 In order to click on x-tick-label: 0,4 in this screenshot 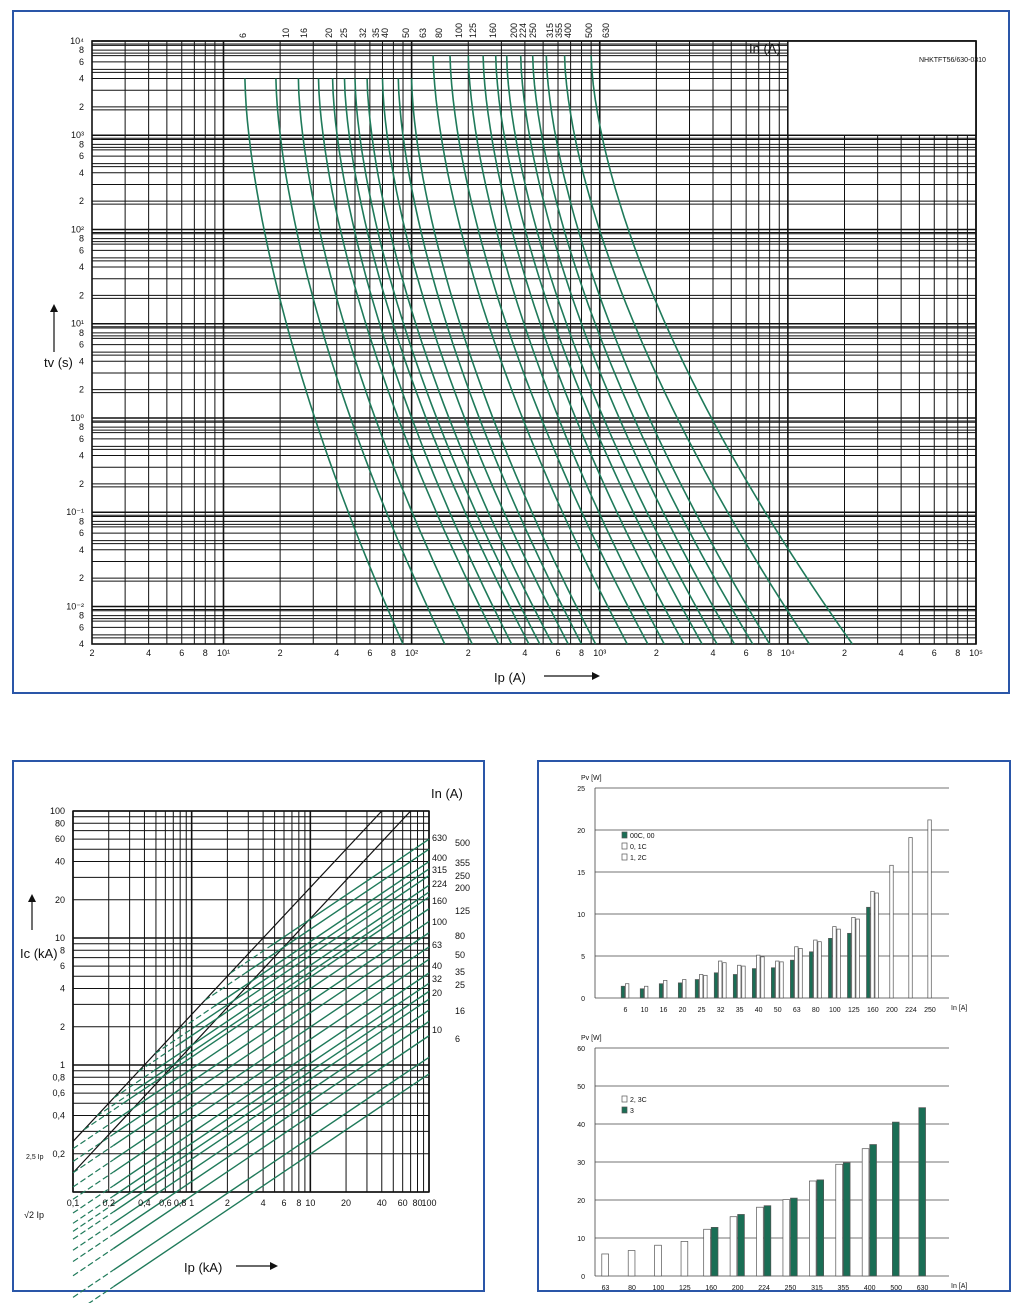, I will do `click(144, 1203)`.